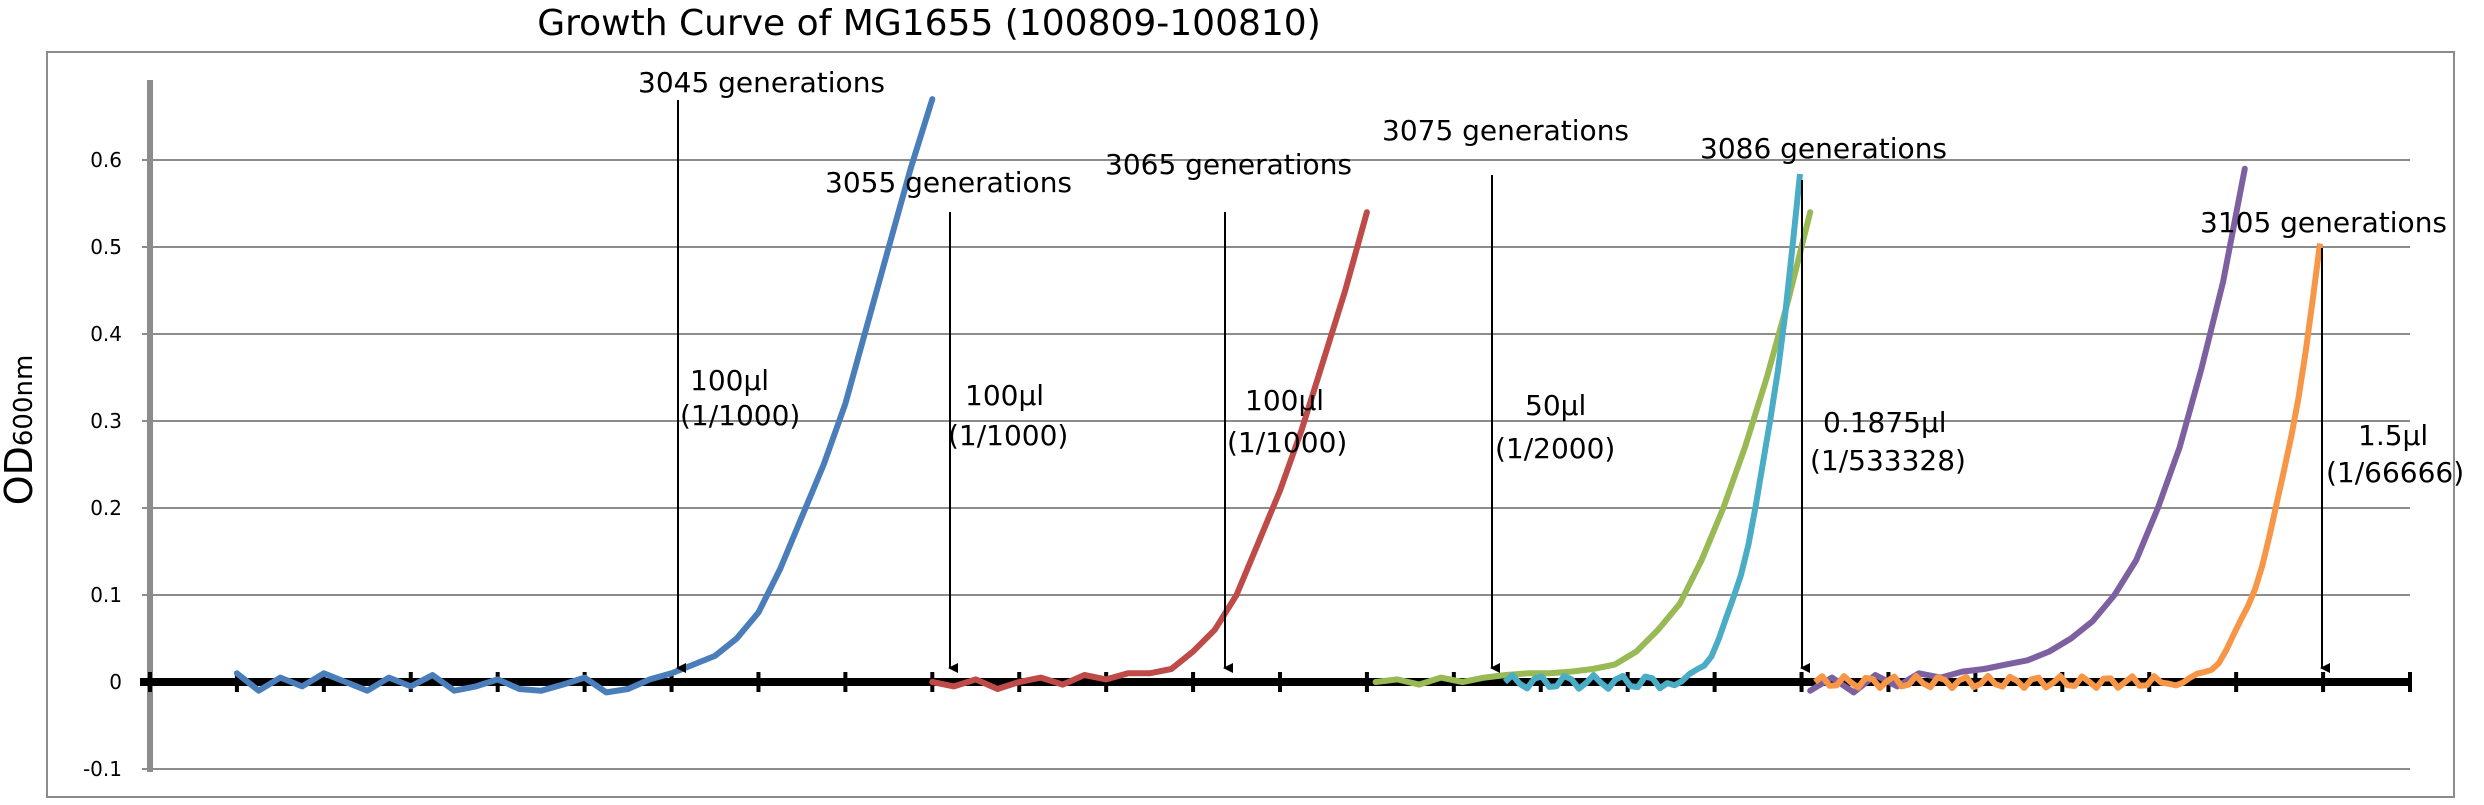 The width and height of the screenshot is (2484, 805). What do you see at coordinates (740, 415) in the screenshot?
I see `ratio-label-1: (1/1000)` at bounding box center [740, 415].